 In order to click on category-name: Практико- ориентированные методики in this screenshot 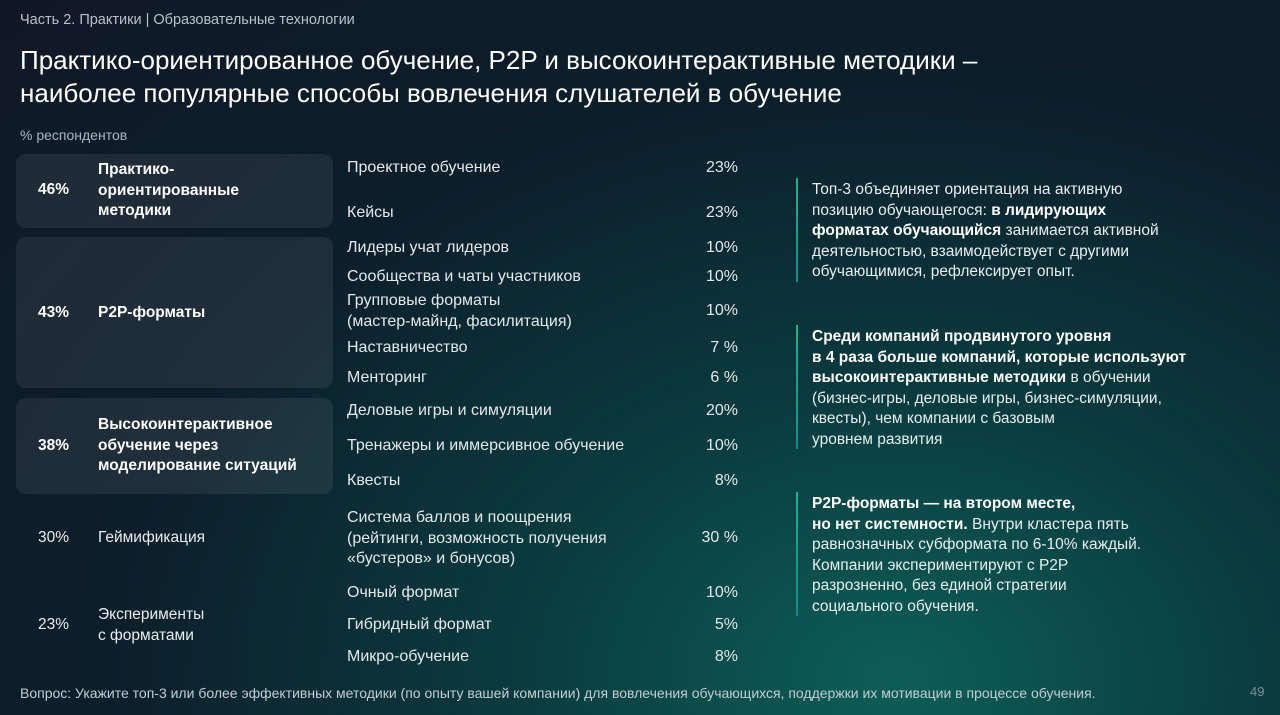, I will do `click(168, 191)`.